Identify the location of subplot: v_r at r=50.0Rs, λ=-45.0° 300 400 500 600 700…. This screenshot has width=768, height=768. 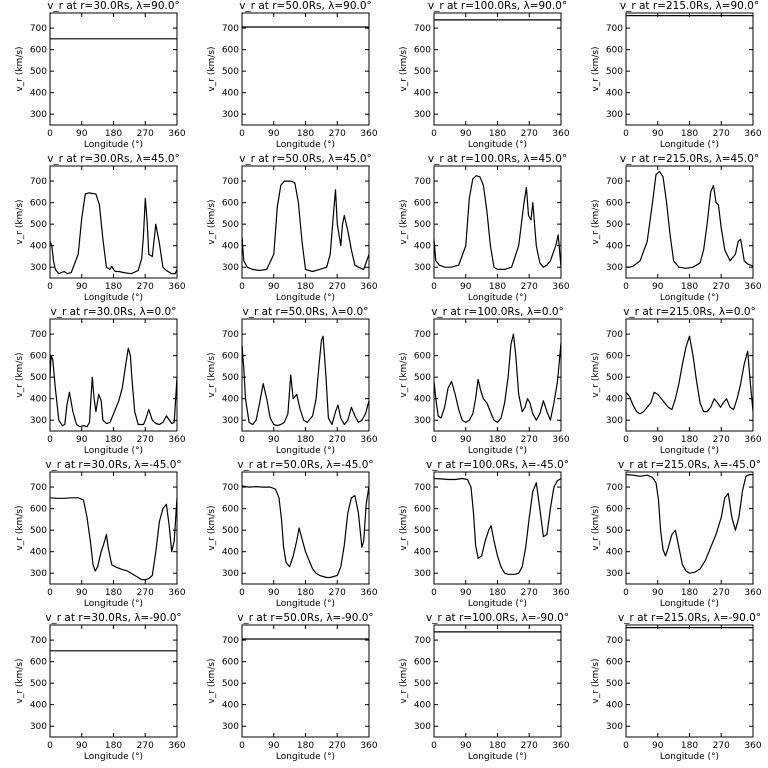
(292, 534).